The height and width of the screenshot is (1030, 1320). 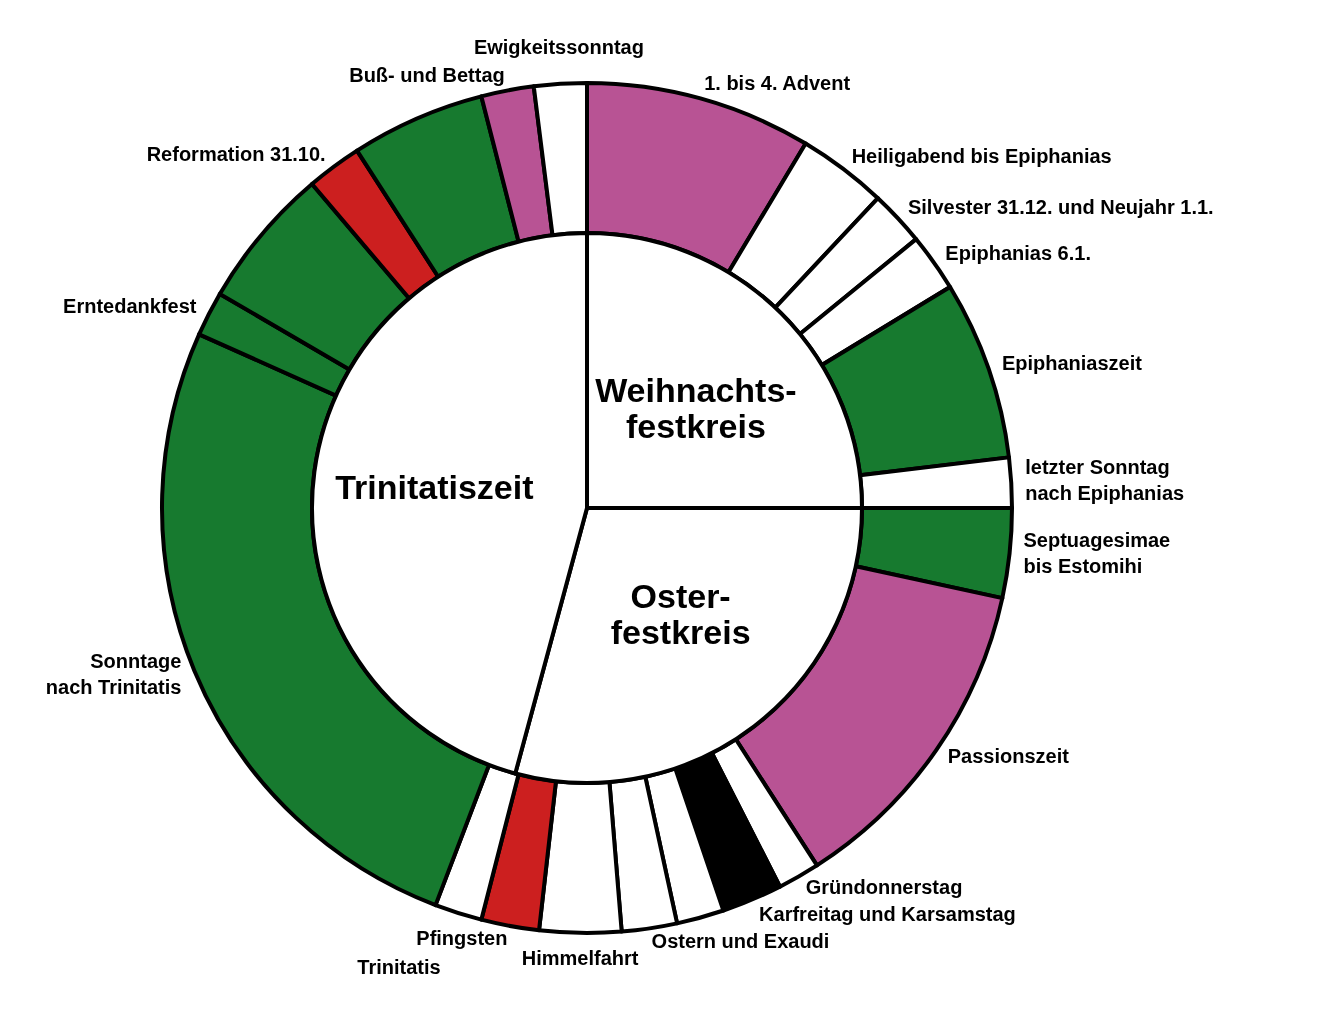 What do you see at coordinates (236, 153) in the screenshot?
I see `slice-label: Reformation 31.10.` at bounding box center [236, 153].